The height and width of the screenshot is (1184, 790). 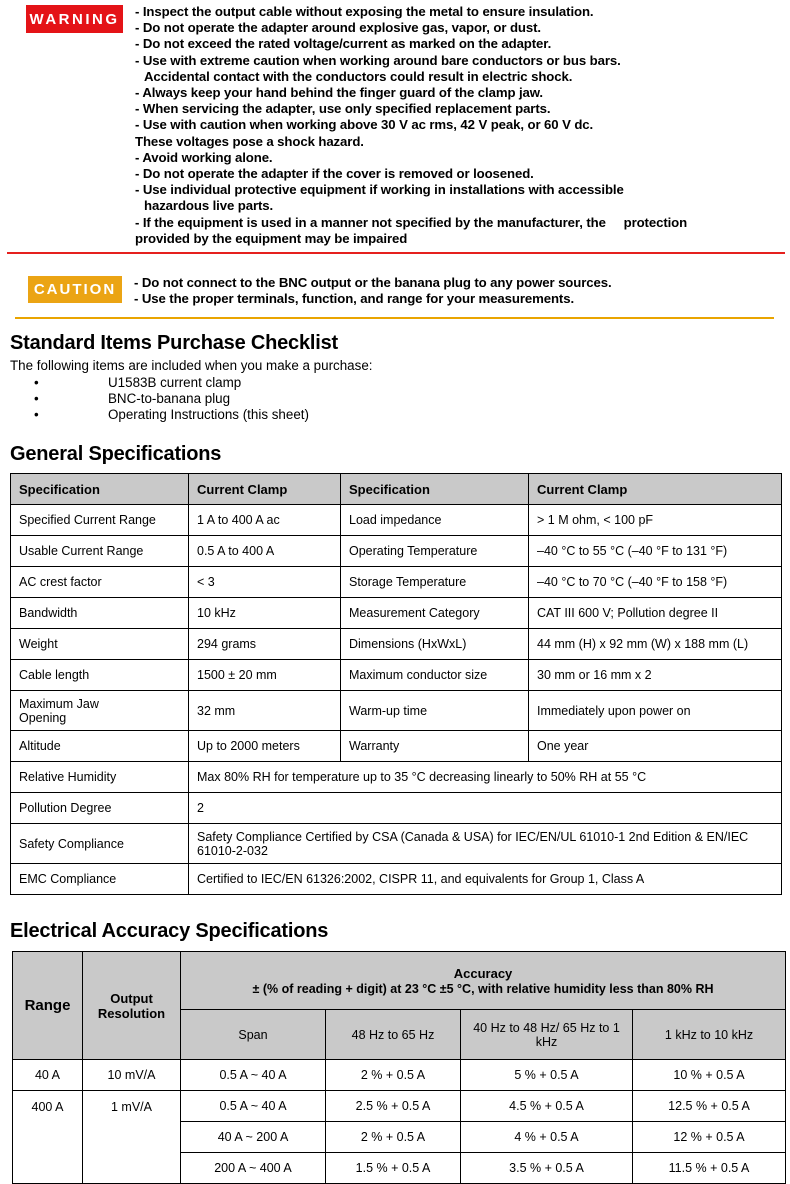 I want to click on column-header: Specification, so click(x=99, y=489).